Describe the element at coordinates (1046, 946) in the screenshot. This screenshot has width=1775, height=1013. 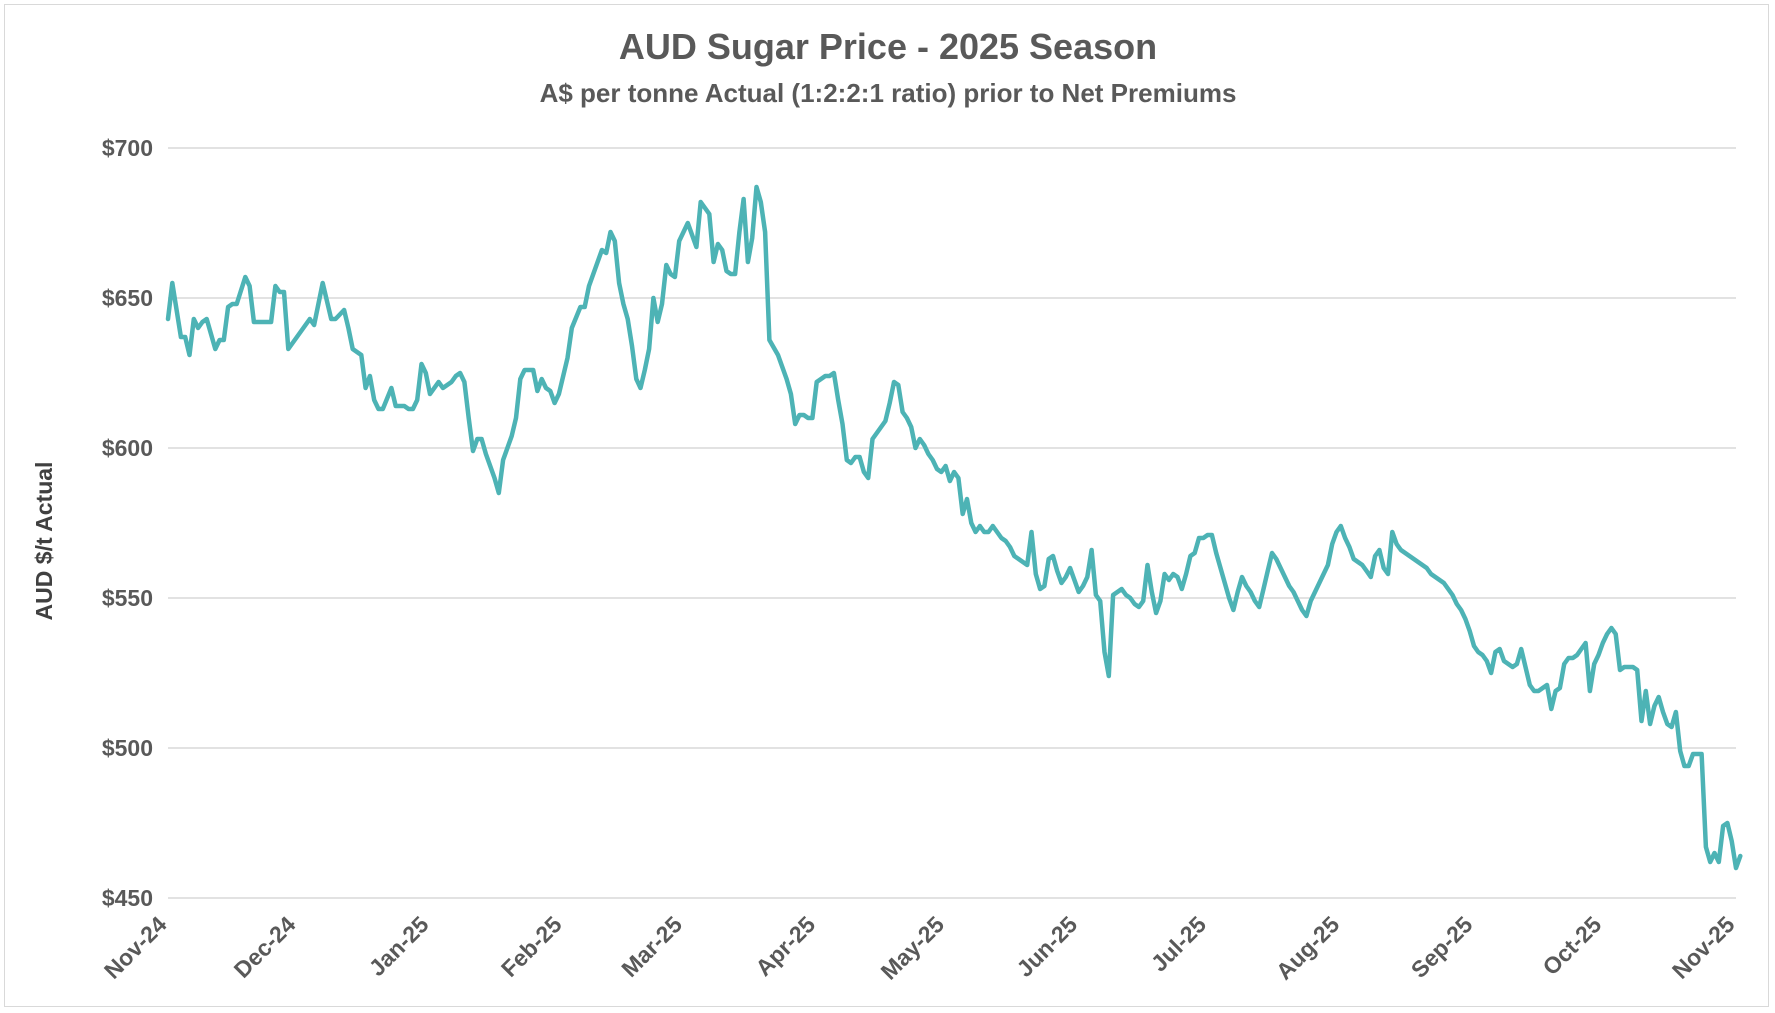
I see `x-tick-label: Jun-25` at that location.